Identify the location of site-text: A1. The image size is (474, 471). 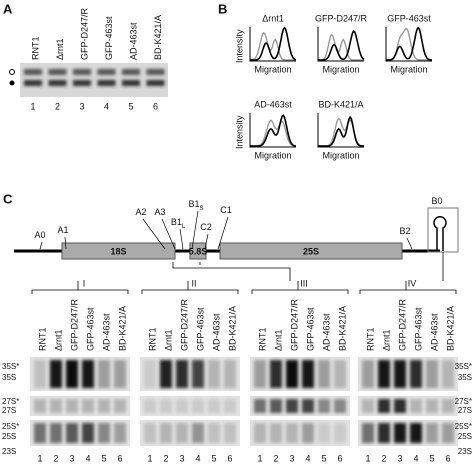
(62, 230).